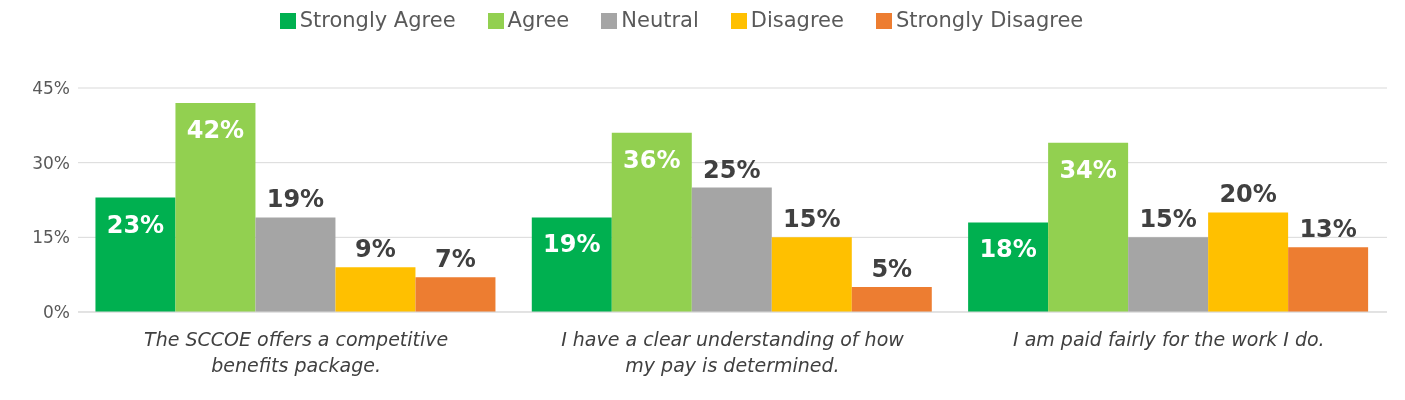 Image resolution: width=1405 pixels, height=400 pixels. Describe the element at coordinates (51, 237) in the screenshot. I see `y-tick-label: 15%` at that location.